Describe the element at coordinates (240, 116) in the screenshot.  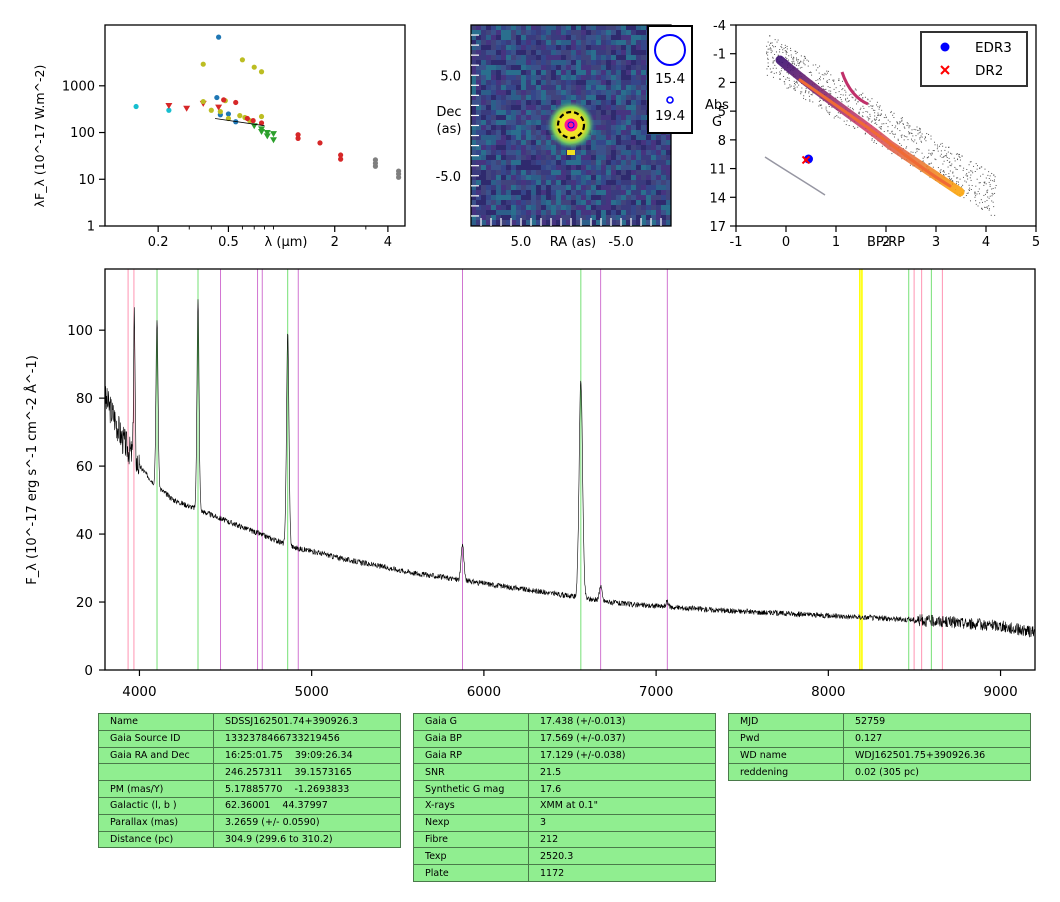
I see `sed-point` at that location.